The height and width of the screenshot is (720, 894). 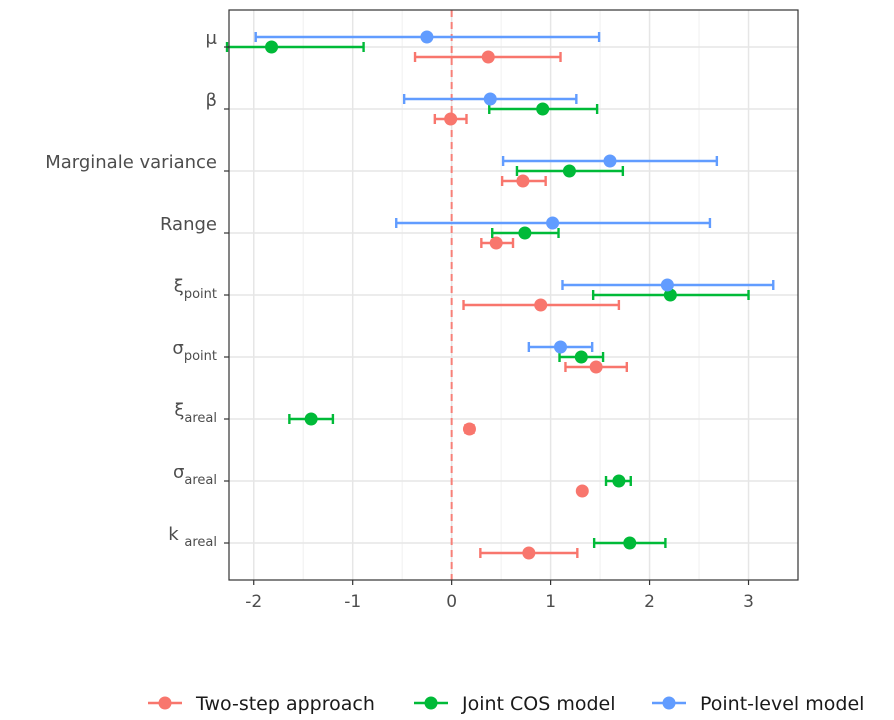 I want to click on legend-label: Point-level model, so click(x=782, y=704).